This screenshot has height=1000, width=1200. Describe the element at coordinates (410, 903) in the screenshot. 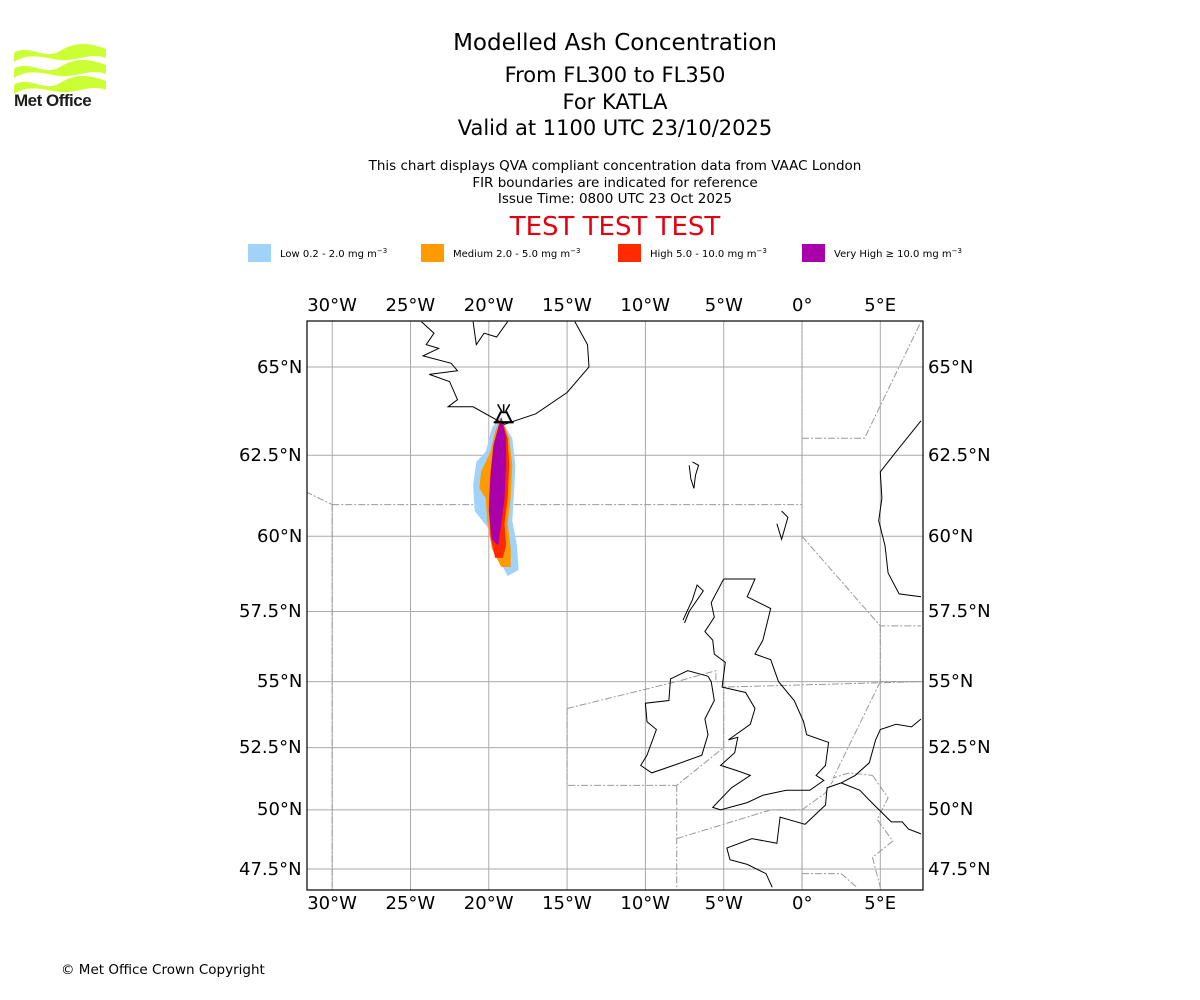

I see `lon-tick-label-bottom: 25°W` at that location.